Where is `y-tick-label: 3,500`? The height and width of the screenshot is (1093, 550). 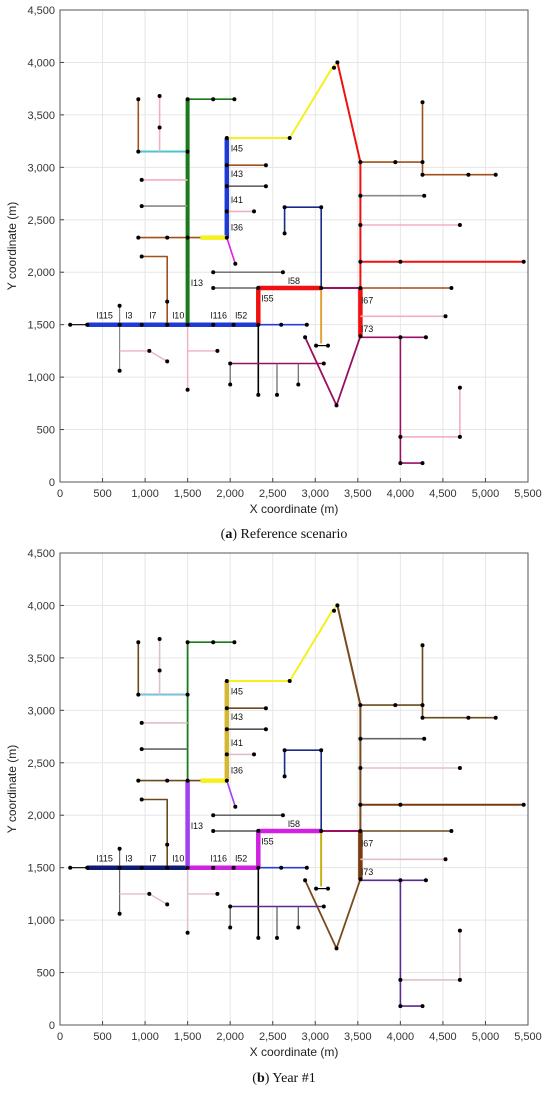 y-tick-label: 3,500 is located at coordinates (41, 659).